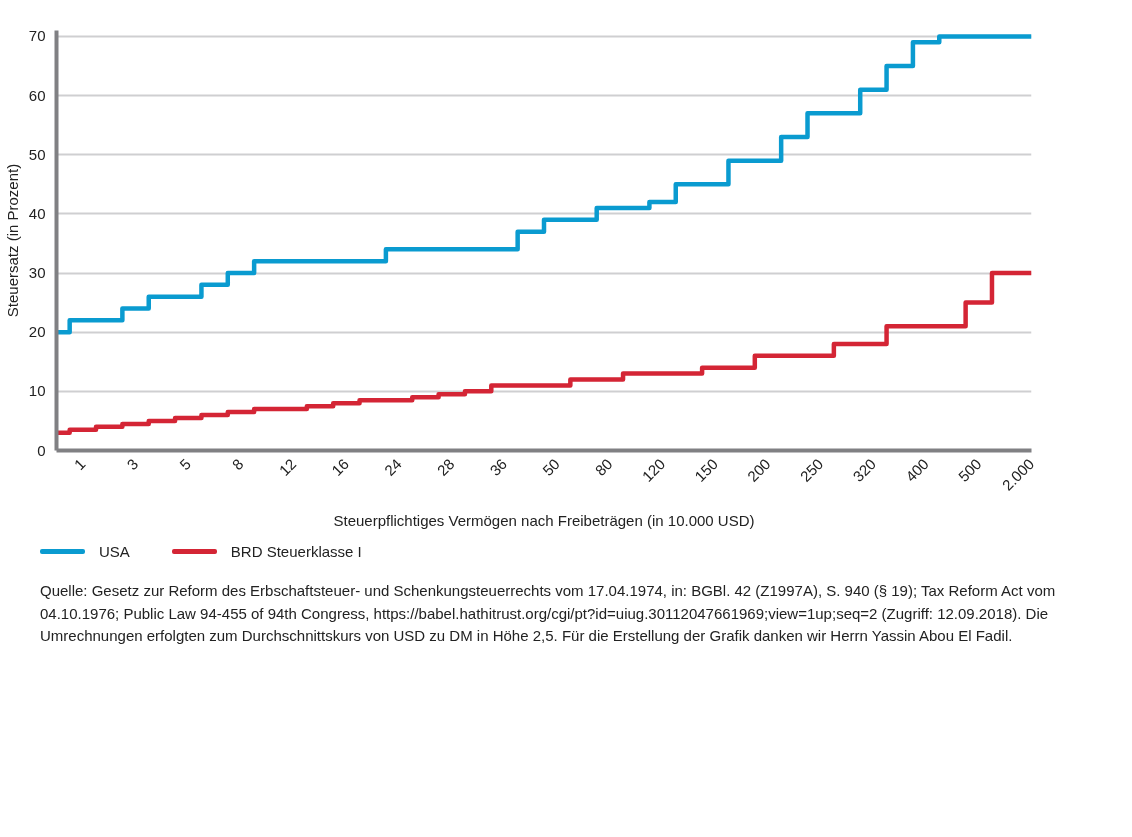 This screenshot has height=837, width=1132. What do you see at coordinates (758, 470) in the screenshot?
I see `x-tick-label: 200` at bounding box center [758, 470].